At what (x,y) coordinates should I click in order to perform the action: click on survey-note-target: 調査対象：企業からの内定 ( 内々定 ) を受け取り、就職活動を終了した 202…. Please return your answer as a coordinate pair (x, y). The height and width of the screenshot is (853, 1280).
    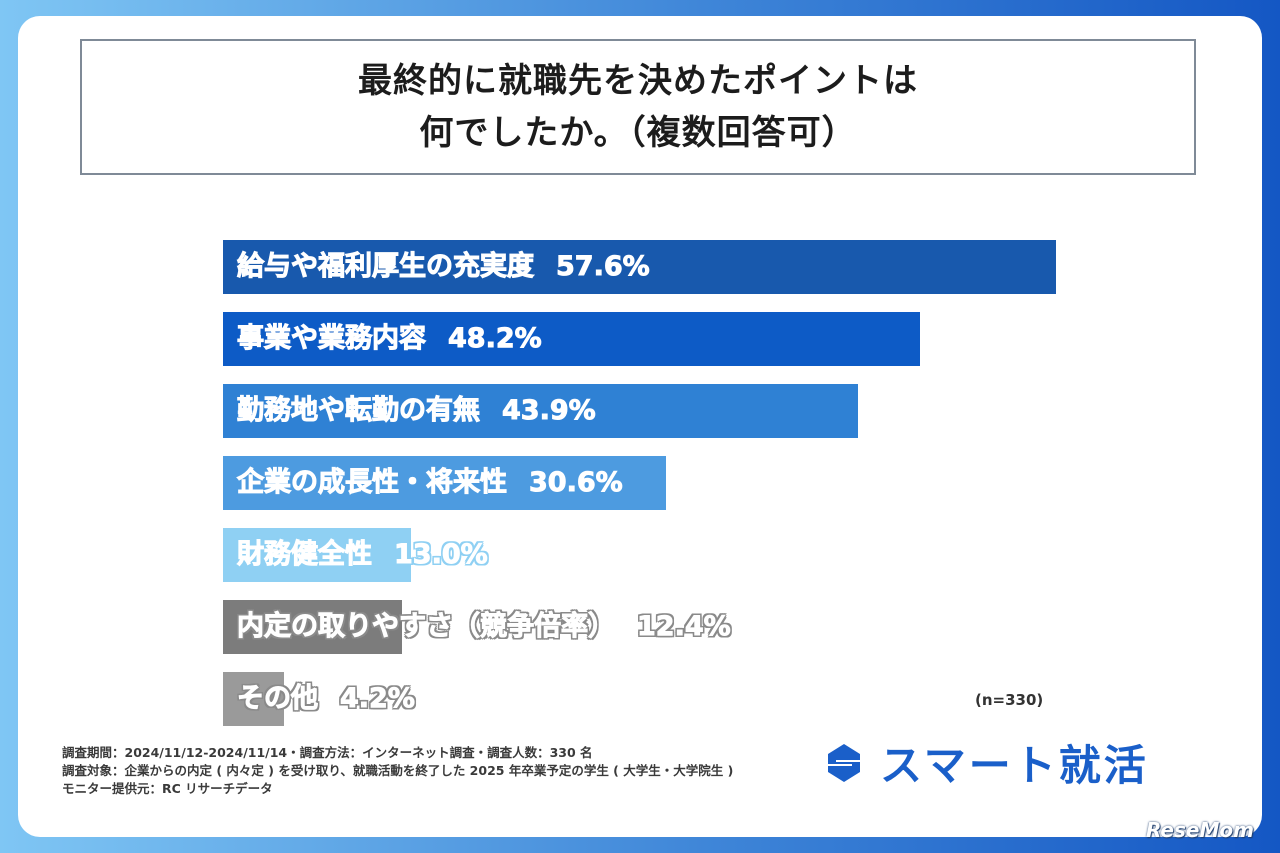
    Looking at the image, I should click on (398, 770).